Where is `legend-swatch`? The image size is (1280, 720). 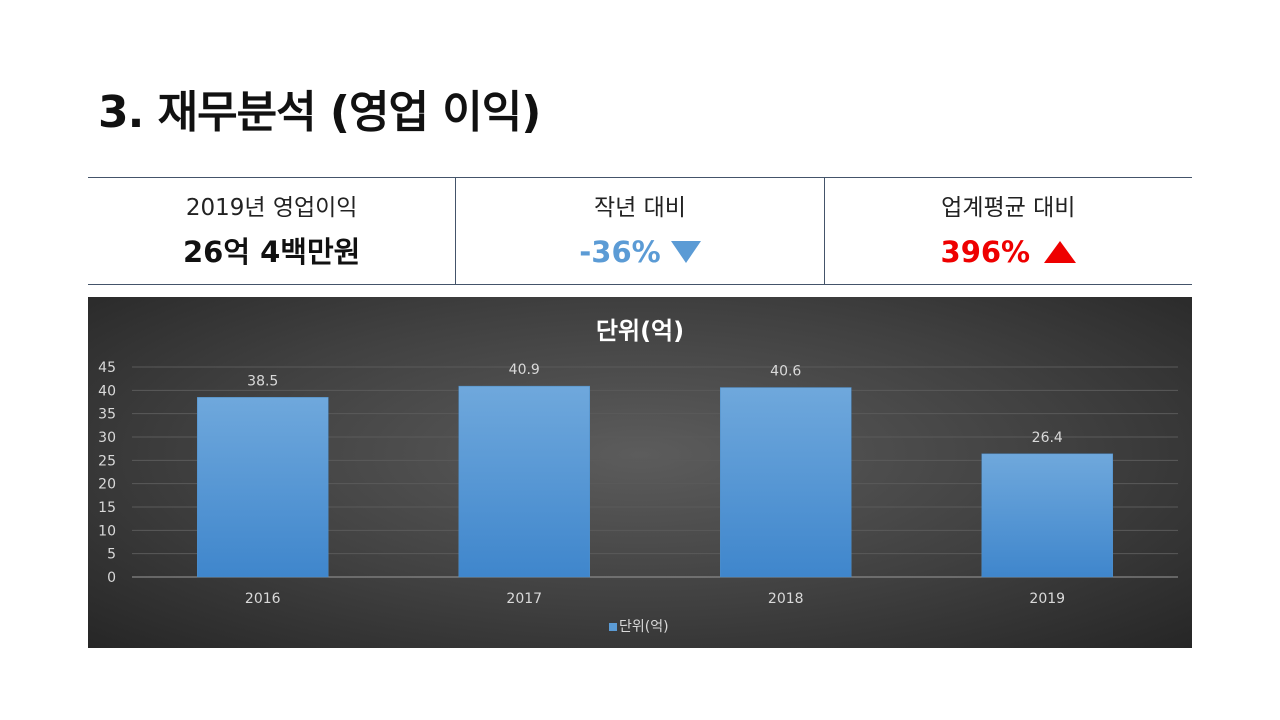 legend-swatch is located at coordinates (613, 627).